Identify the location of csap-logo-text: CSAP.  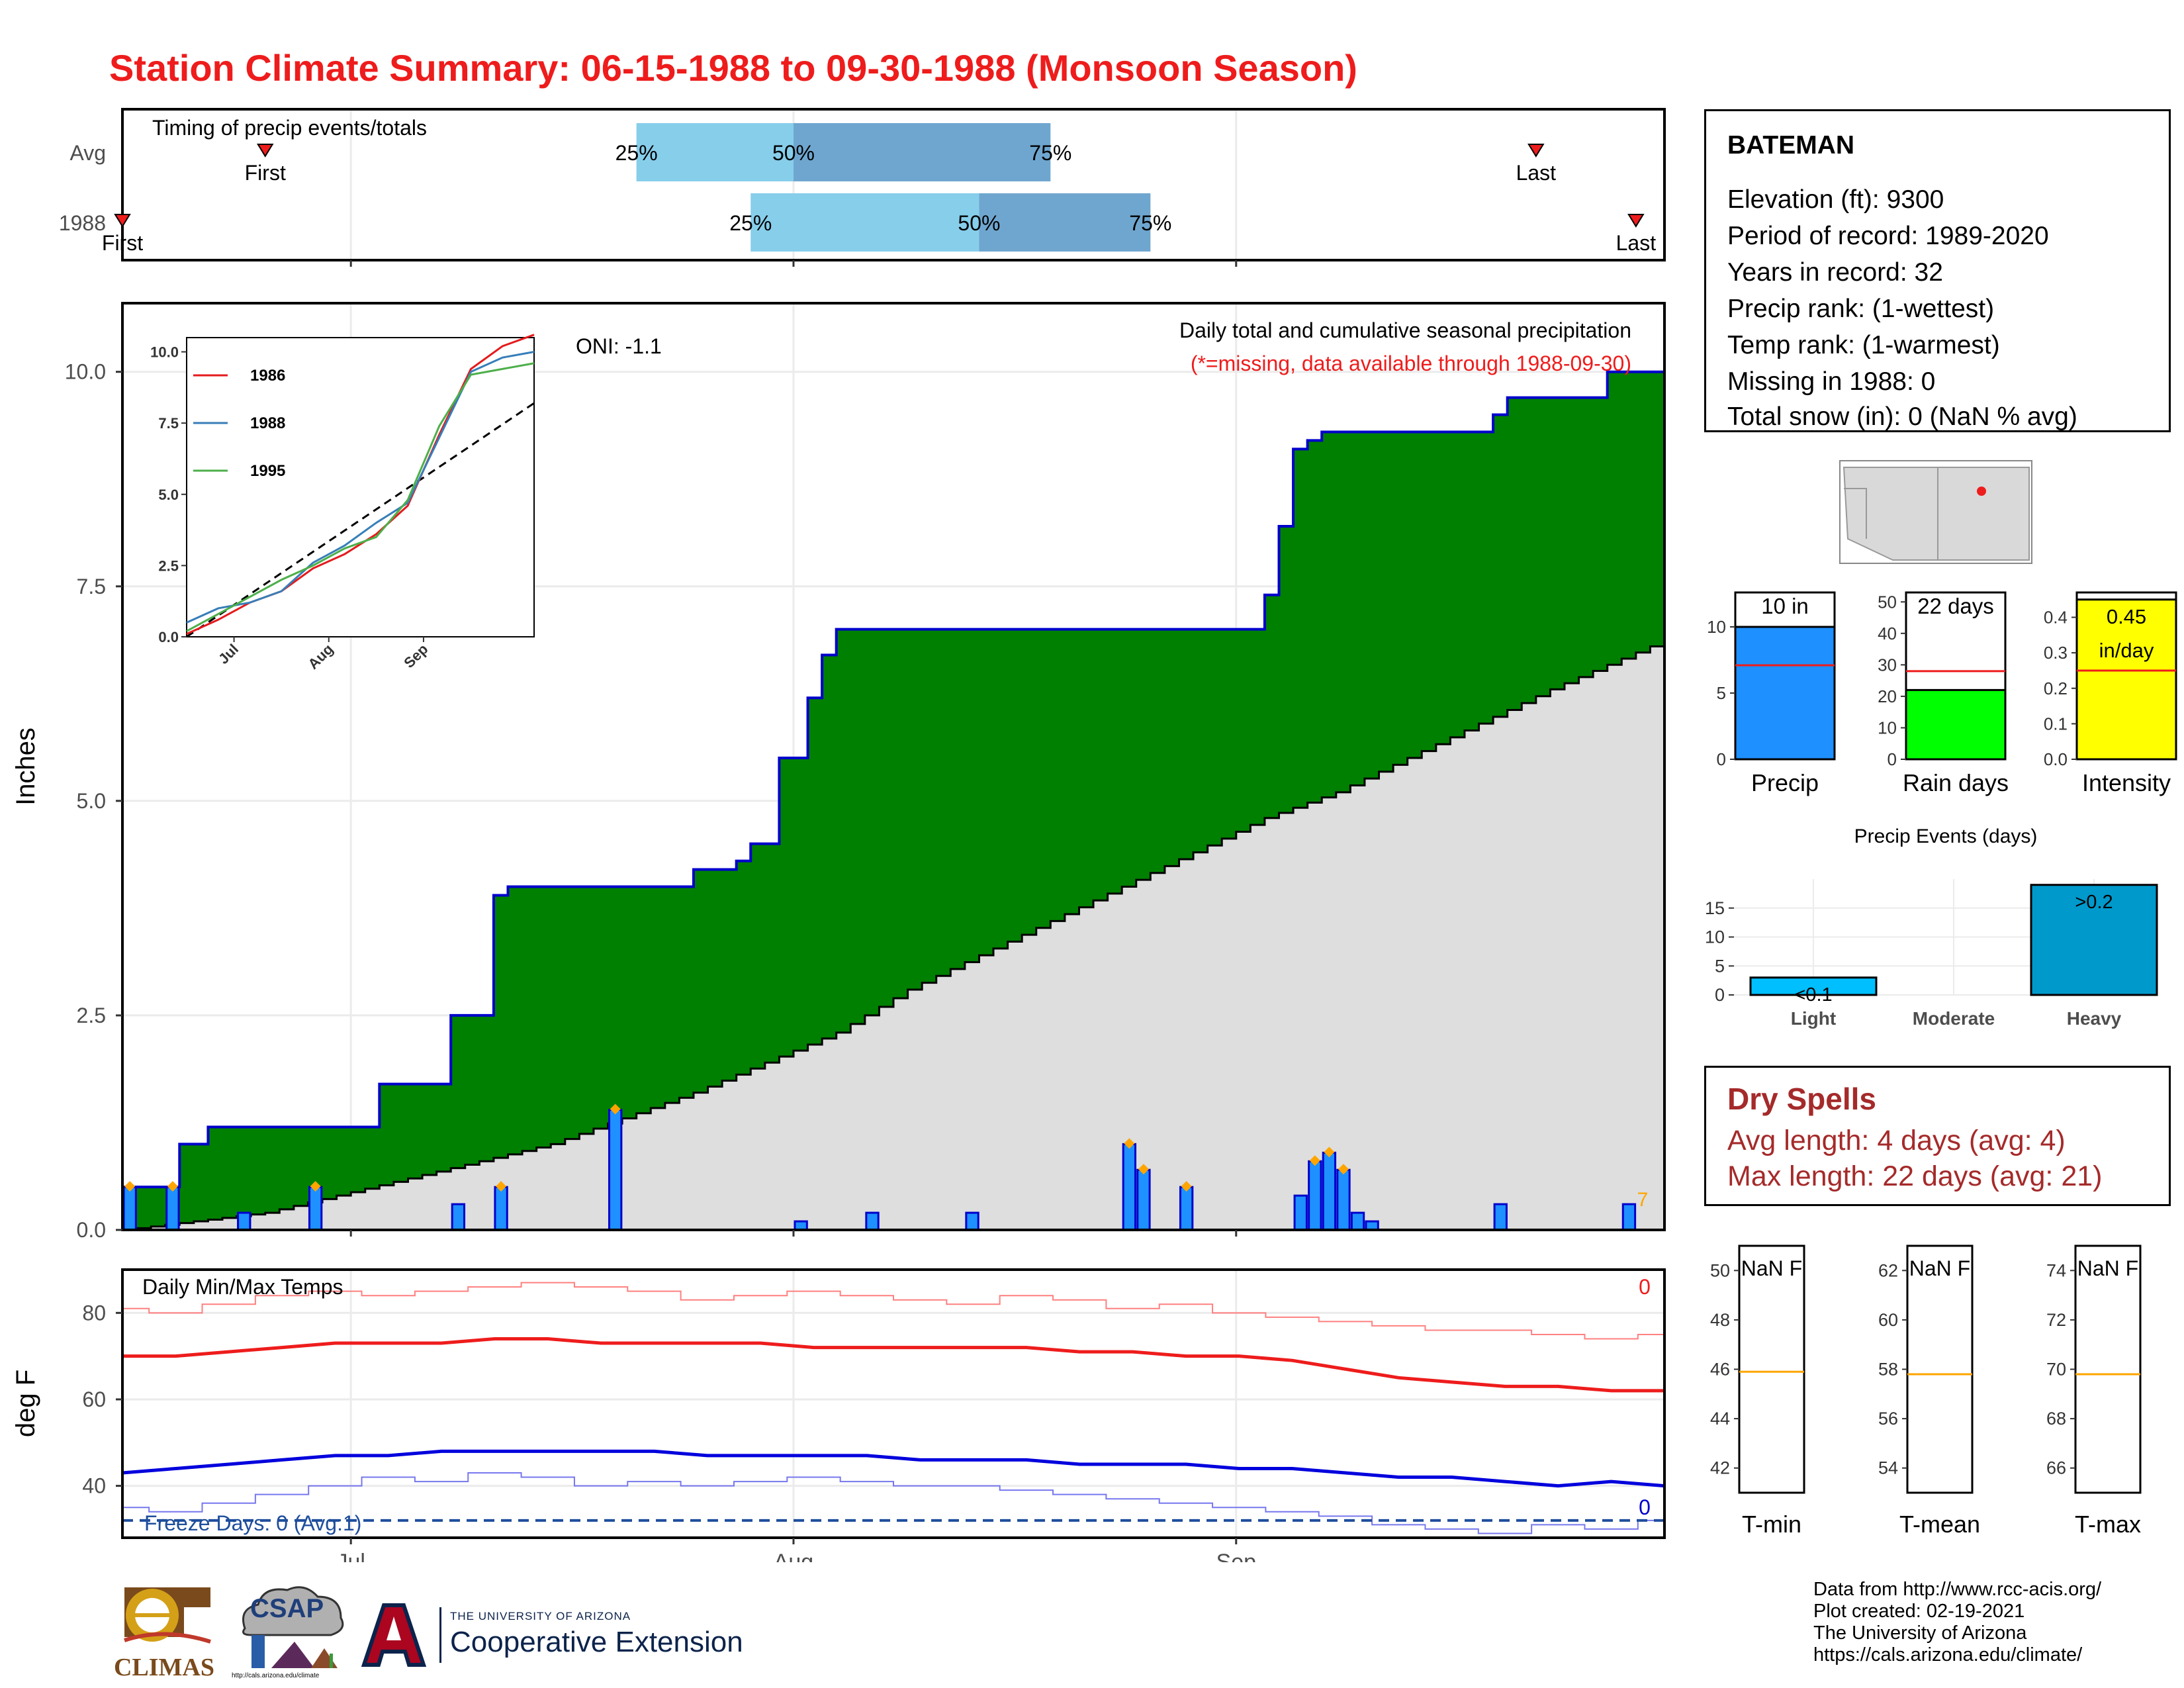
(287, 1608).